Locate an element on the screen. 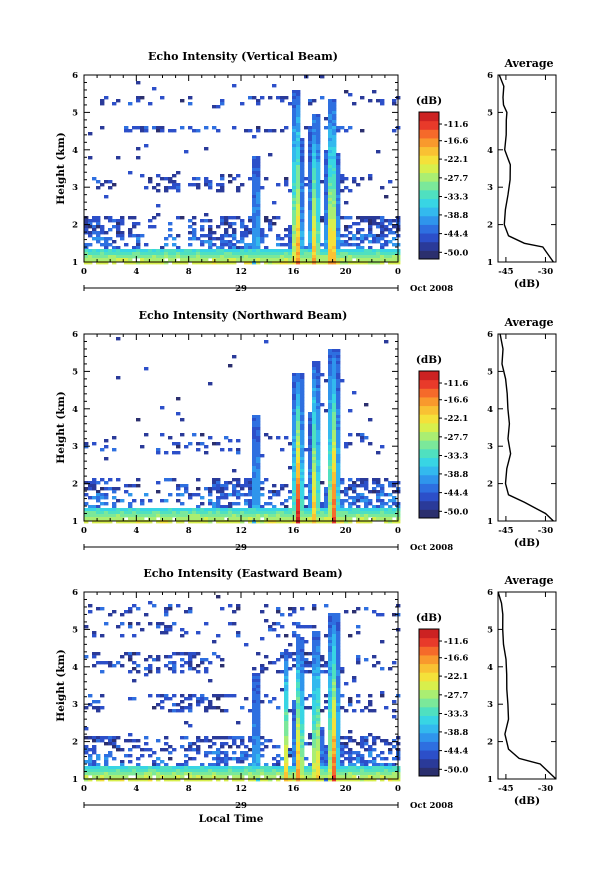 This screenshot has height=875, width=611. colorbar-swatch is located at coordinates (429, 203).